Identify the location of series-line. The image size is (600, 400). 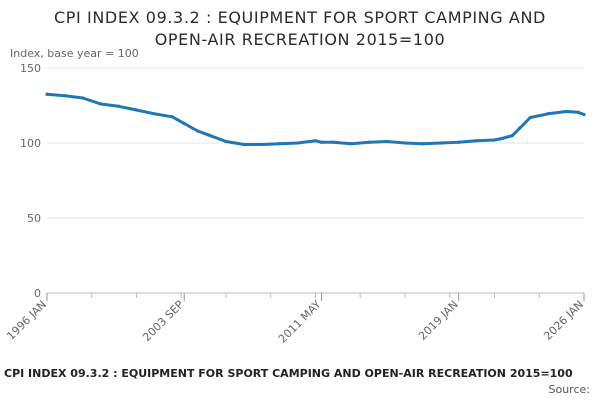
(315, 119).